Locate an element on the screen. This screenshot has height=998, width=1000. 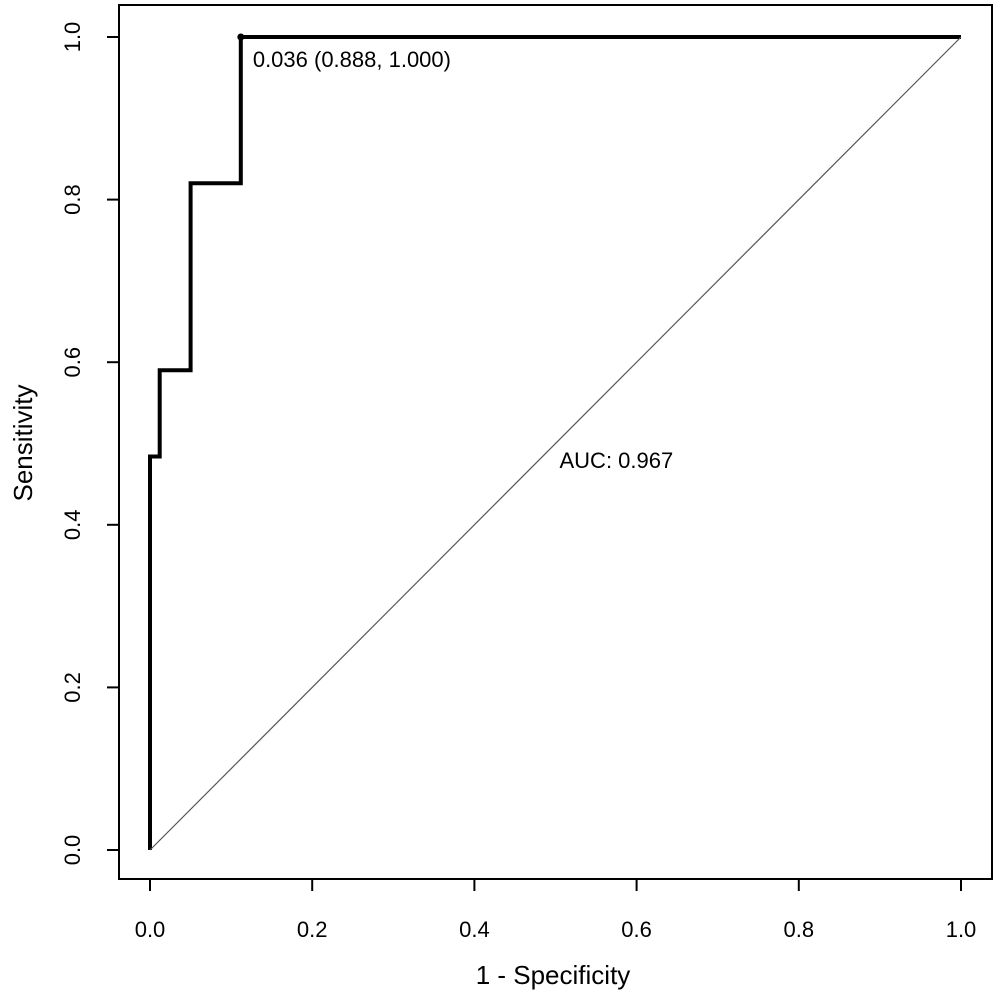
y-tick-label: 0.0 is located at coordinates (72, 850).